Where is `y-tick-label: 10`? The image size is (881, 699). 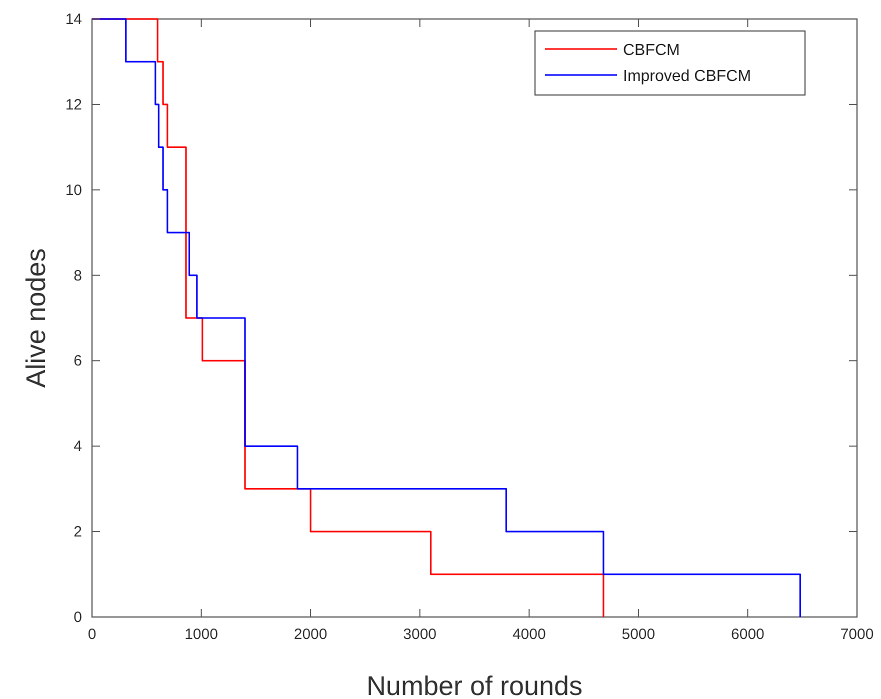 y-tick-label: 10 is located at coordinates (73, 190).